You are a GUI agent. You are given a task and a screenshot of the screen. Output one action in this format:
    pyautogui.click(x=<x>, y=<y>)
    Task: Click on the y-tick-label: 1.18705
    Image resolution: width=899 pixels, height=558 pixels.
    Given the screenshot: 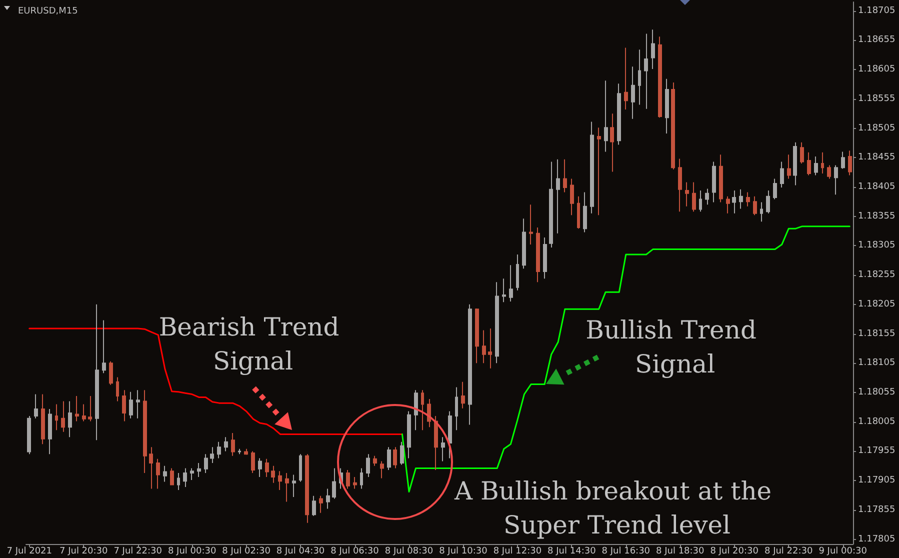 What is the action you would take?
    pyautogui.click(x=877, y=11)
    